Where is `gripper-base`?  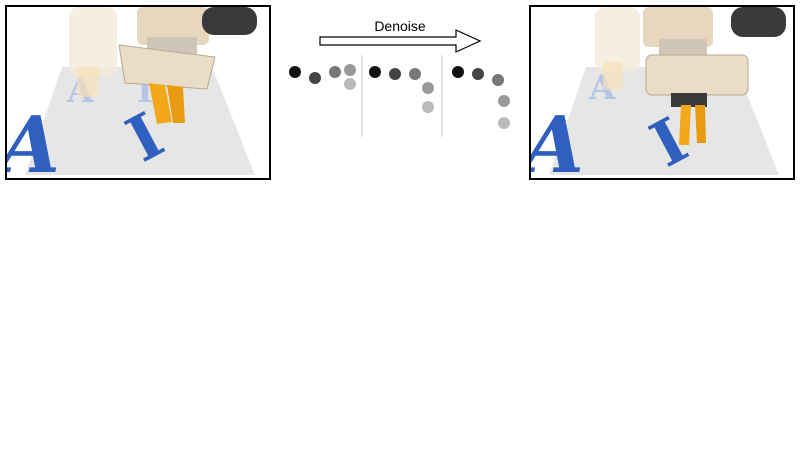
gripper-base is located at coordinates (689, 100).